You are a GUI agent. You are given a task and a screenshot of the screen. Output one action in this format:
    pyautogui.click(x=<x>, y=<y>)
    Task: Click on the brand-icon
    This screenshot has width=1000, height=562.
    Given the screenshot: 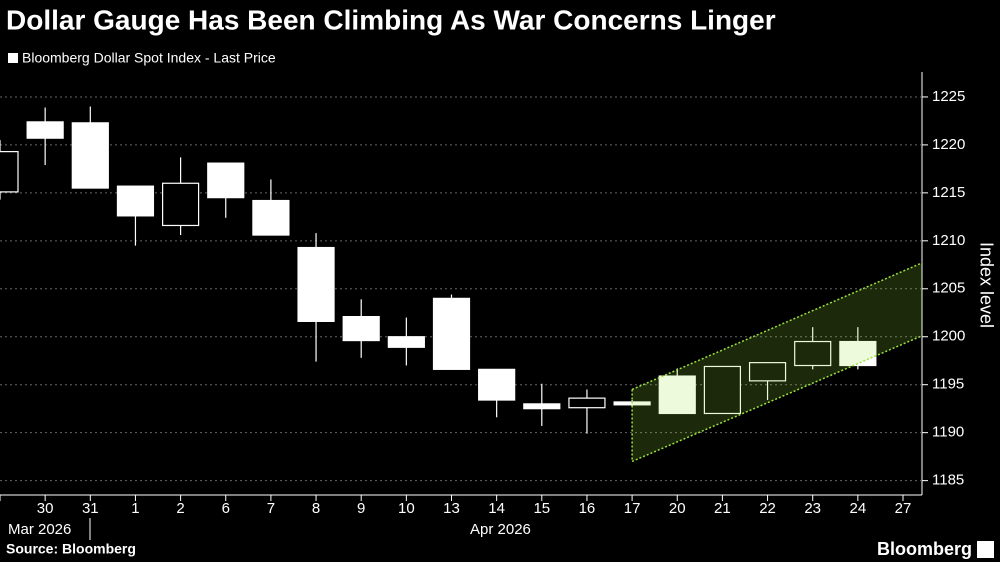 What is the action you would take?
    pyautogui.click(x=985, y=549)
    